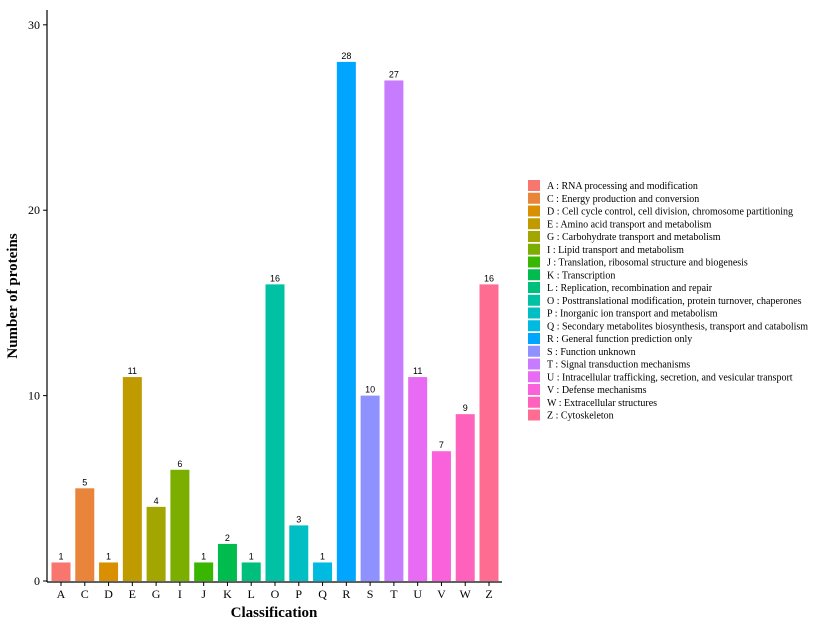 The width and height of the screenshot is (829, 631). What do you see at coordinates (465, 497) in the screenshot?
I see `bar-W` at bounding box center [465, 497].